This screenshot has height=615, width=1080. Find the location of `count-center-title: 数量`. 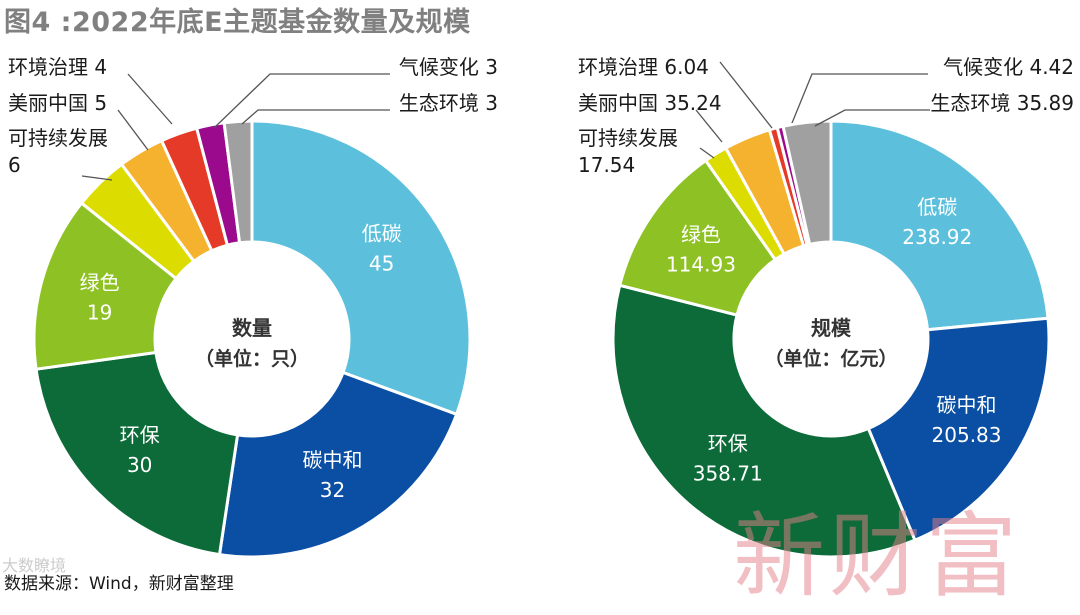

count-center-title: 数量 is located at coordinates (252, 328).